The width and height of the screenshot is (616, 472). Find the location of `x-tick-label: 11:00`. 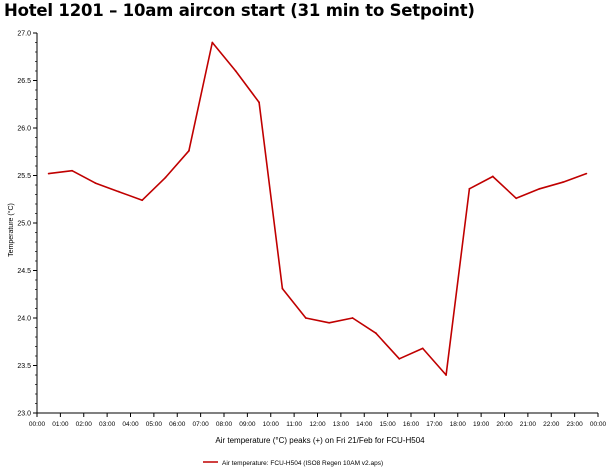

x-tick-label: 11:00 is located at coordinates (294, 424).